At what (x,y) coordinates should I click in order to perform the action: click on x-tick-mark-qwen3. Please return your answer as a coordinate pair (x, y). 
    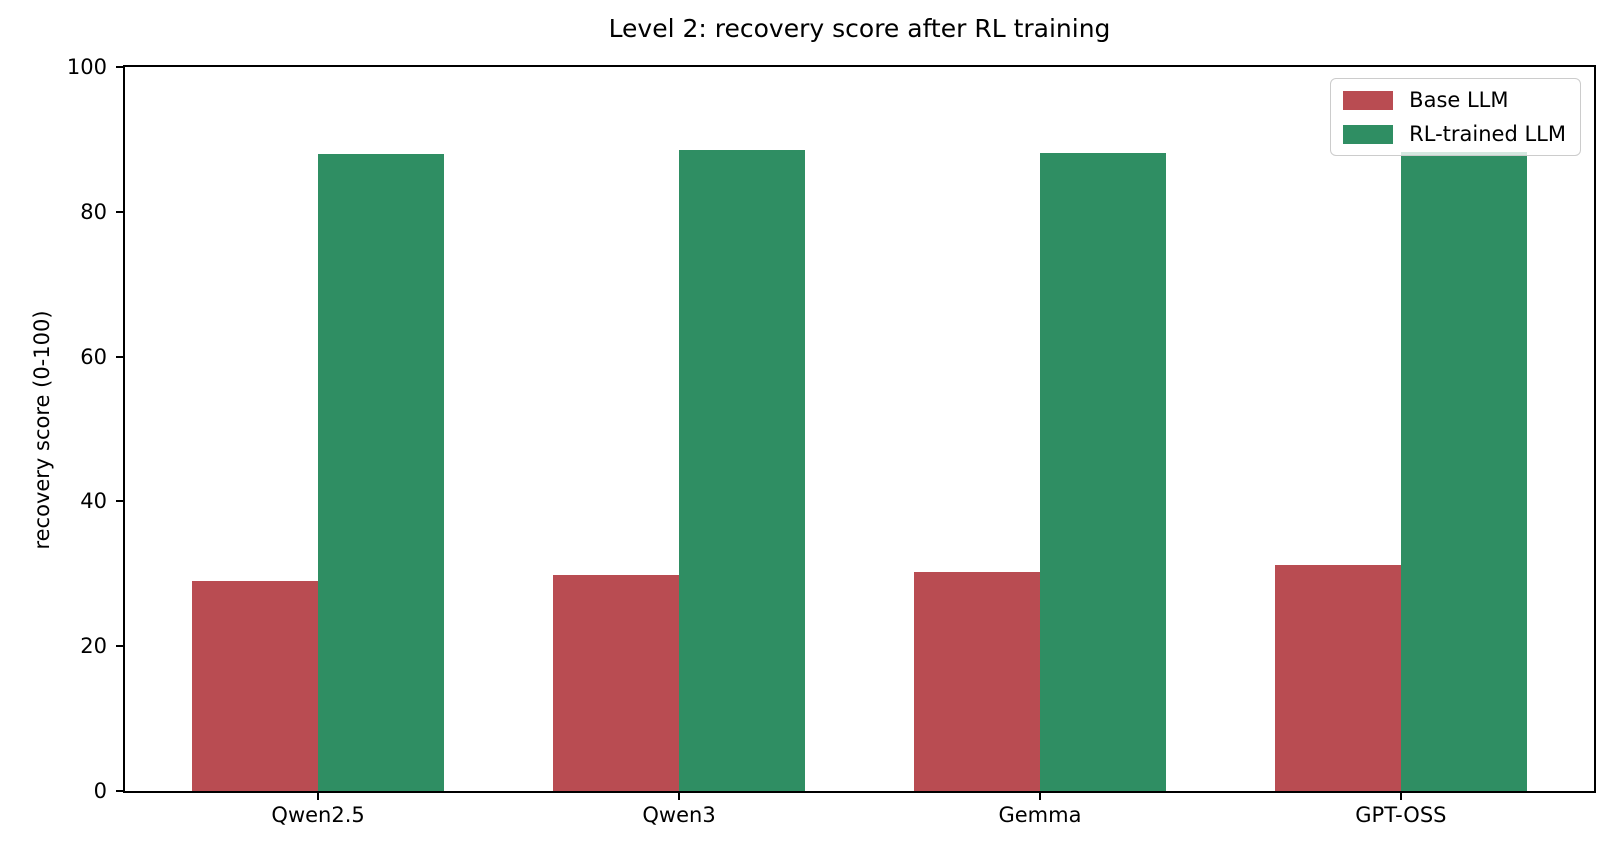
    Looking at the image, I should click on (679, 796).